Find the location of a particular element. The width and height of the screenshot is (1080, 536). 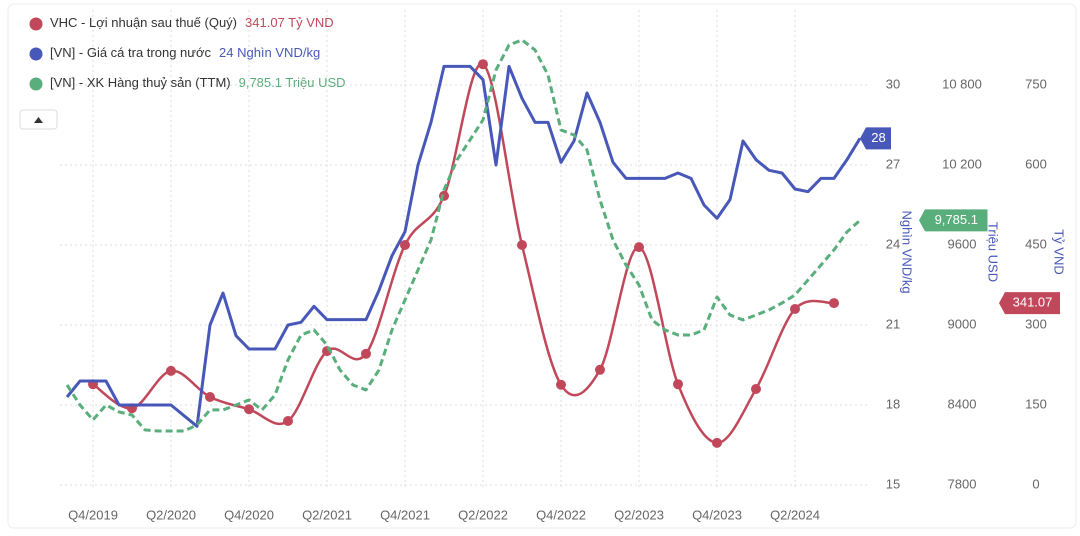

y-tick-label: 450 is located at coordinates (1036, 243).